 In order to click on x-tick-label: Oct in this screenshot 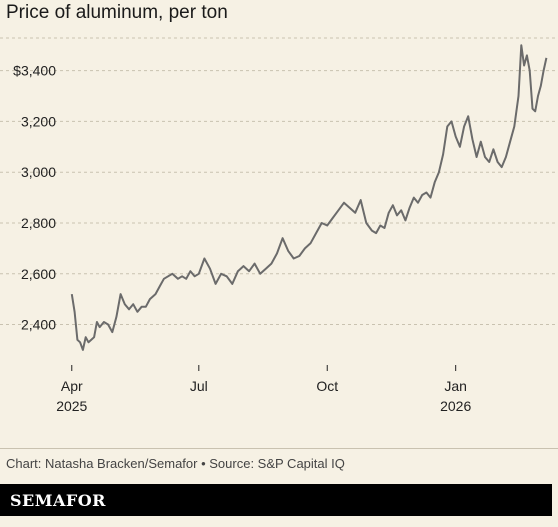, I will do `click(327, 386)`.